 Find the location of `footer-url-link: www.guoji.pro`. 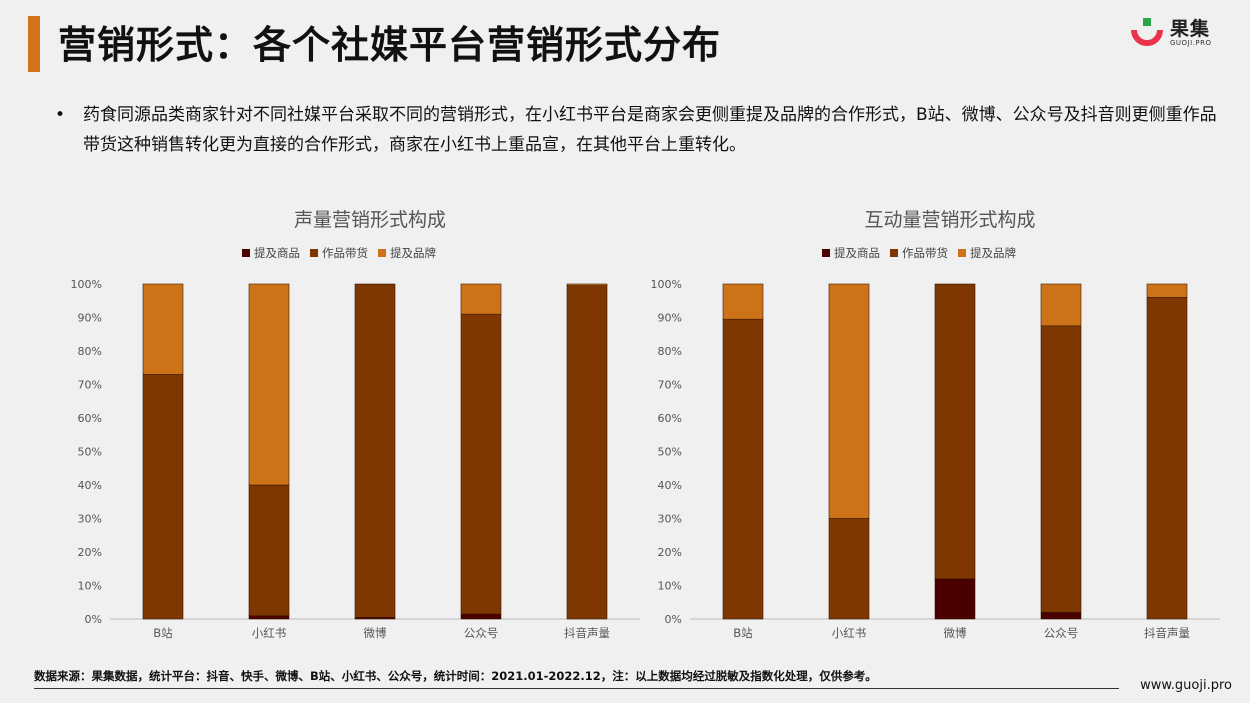

footer-url-link: www.guoji.pro is located at coordinates (1186, 685).